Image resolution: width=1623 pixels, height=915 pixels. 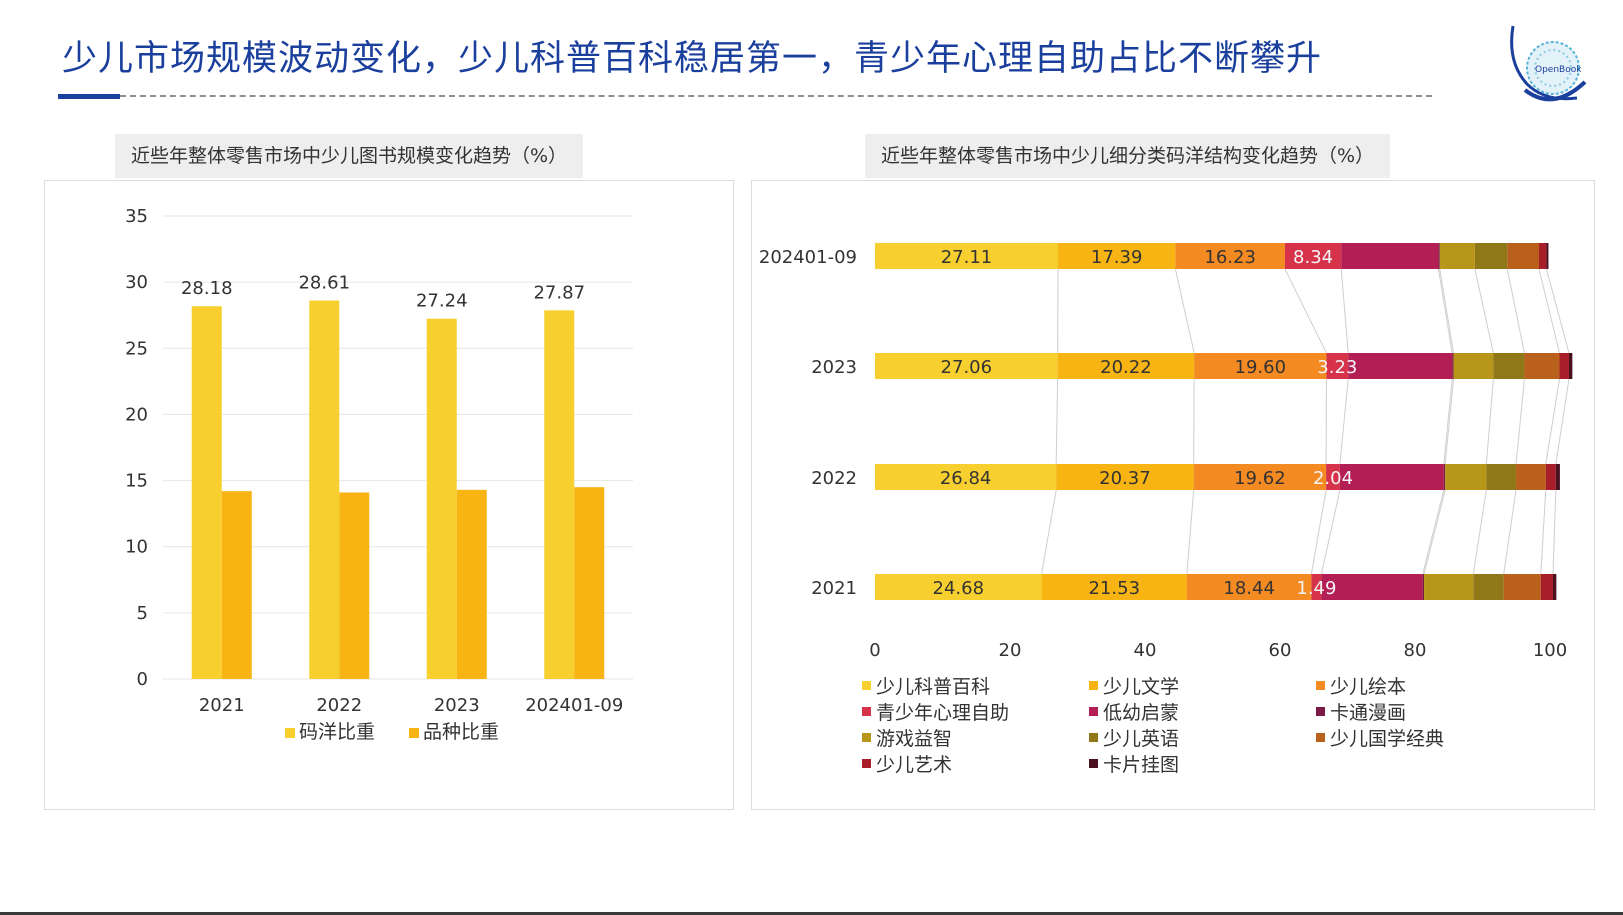 I want to click on y-tick-label: 30, so click(x=136, y=282).